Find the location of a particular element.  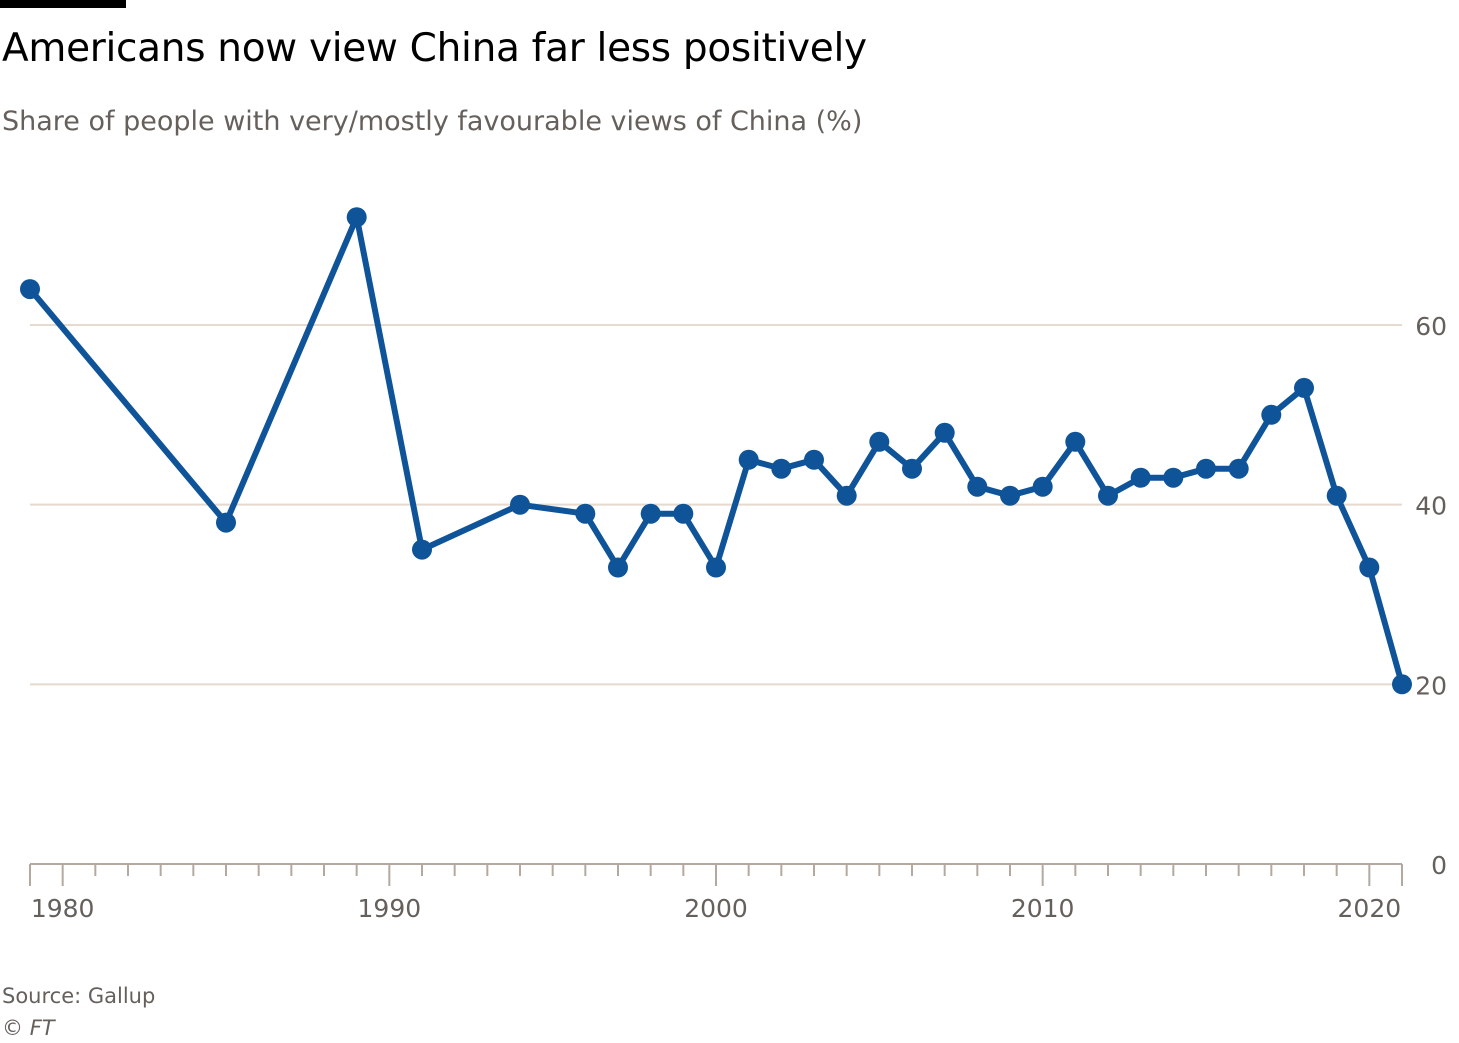

data-point-2001 is located at coordinates (748, 459).